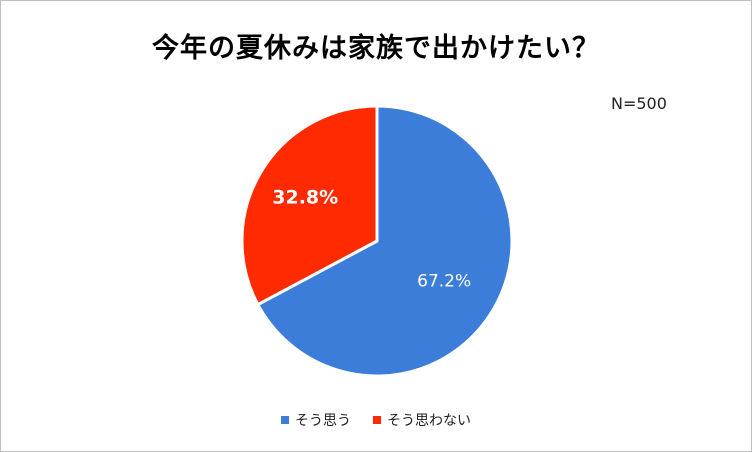 This screenshot has width=752, height=452. What do you see at coordinates (429, 421) in the screenshot?
I see `legend-label-disagree: そう思わない` at bounding box center [429, 421].